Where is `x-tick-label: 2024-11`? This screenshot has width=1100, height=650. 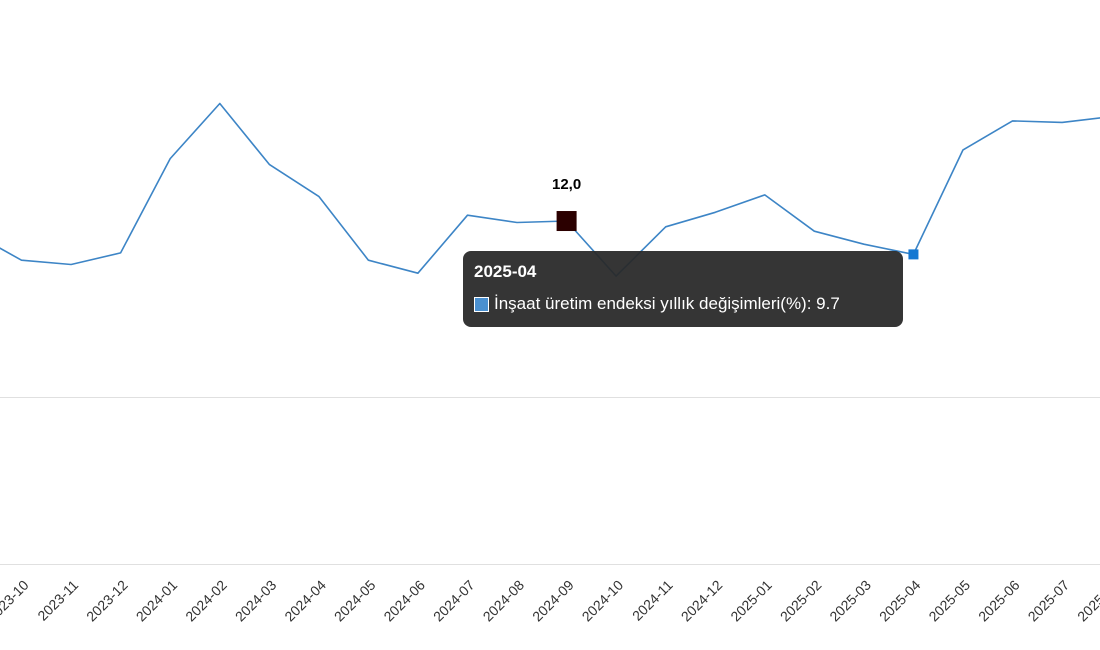 x-tick-label: 2024-11 is located at coordinates (652, 600).